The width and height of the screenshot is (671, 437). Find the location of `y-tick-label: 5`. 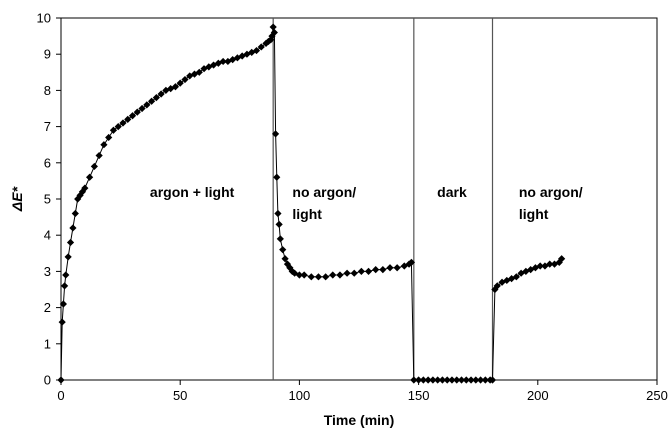

y-tick-label: 5 is located at coordinates (47, 199).